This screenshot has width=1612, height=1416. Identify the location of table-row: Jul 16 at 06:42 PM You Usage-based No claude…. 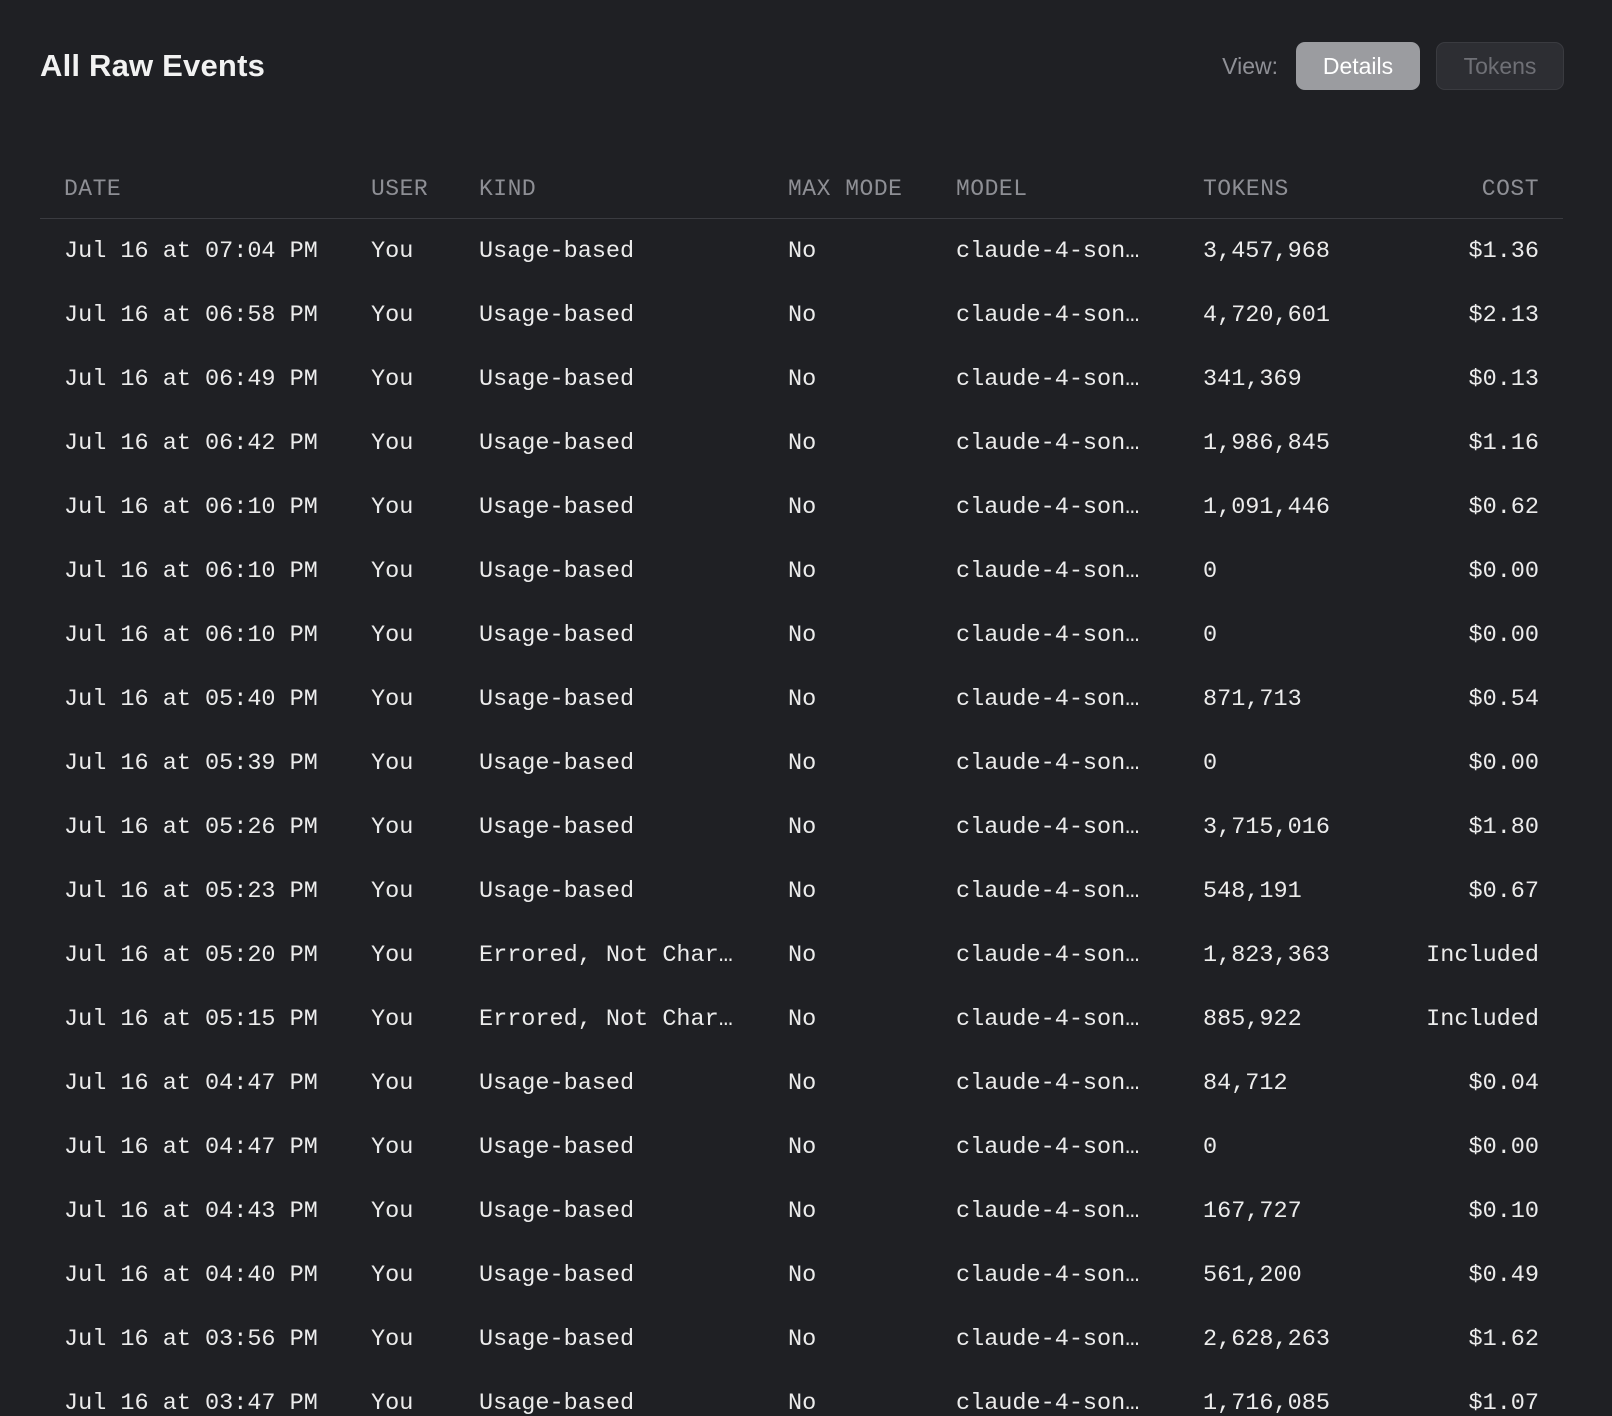
(801, 443).